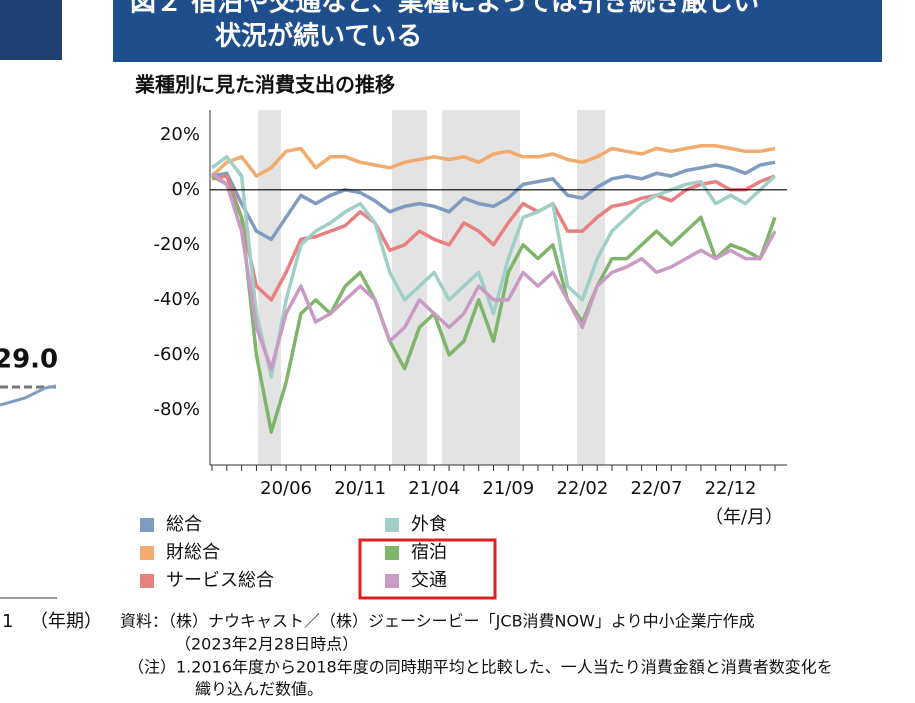 The width and height of the screenshot is (915, 703). Describe the element at coordinates (259, 689) in the screenshot. I see `note: 織り込んだ数値。` at that location.